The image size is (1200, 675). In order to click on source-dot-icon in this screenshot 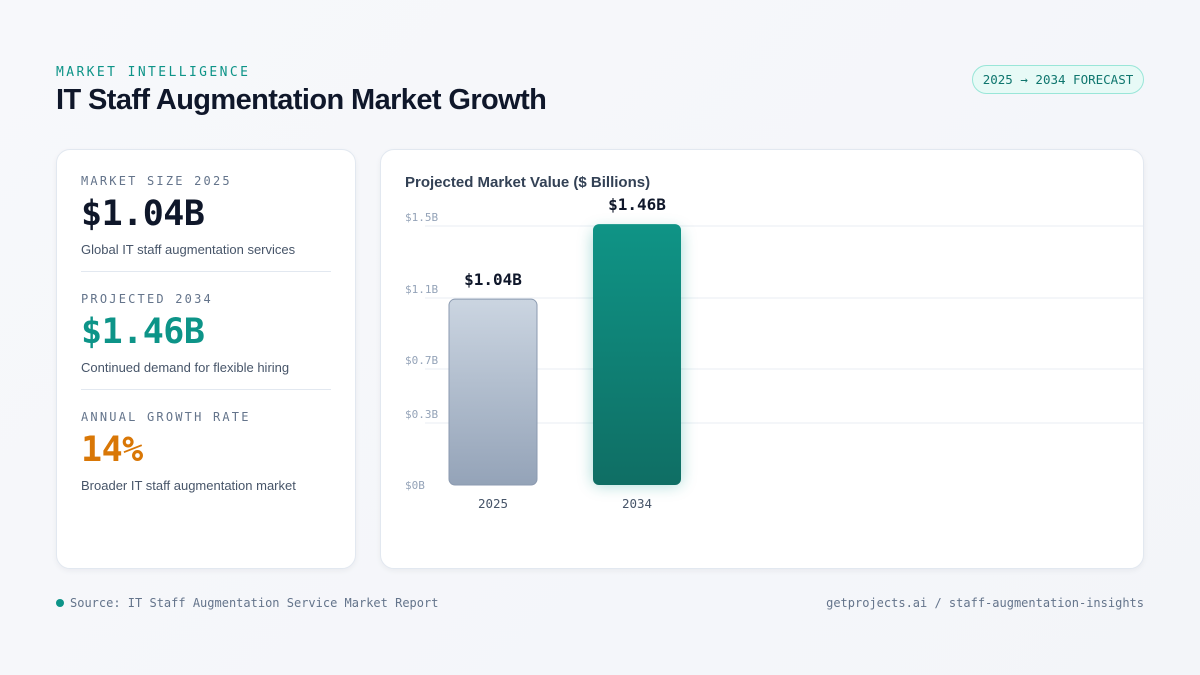, I will do `click(60, 603)`.